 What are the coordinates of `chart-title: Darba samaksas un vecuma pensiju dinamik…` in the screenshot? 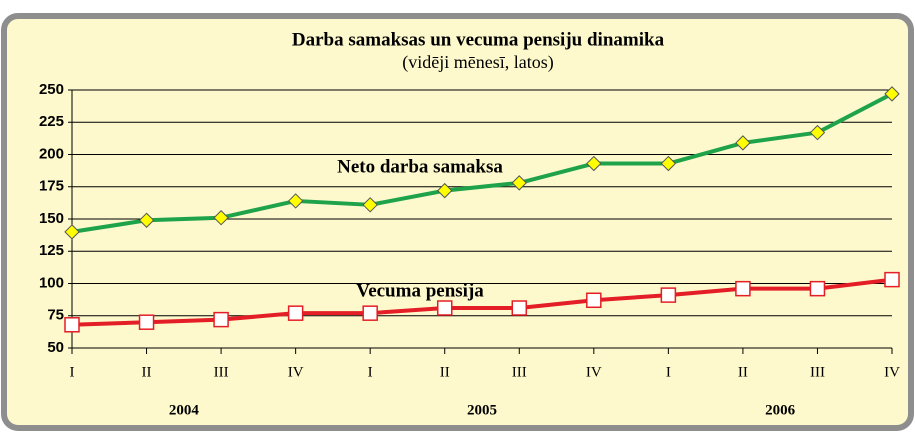 It's located at (478, 39).